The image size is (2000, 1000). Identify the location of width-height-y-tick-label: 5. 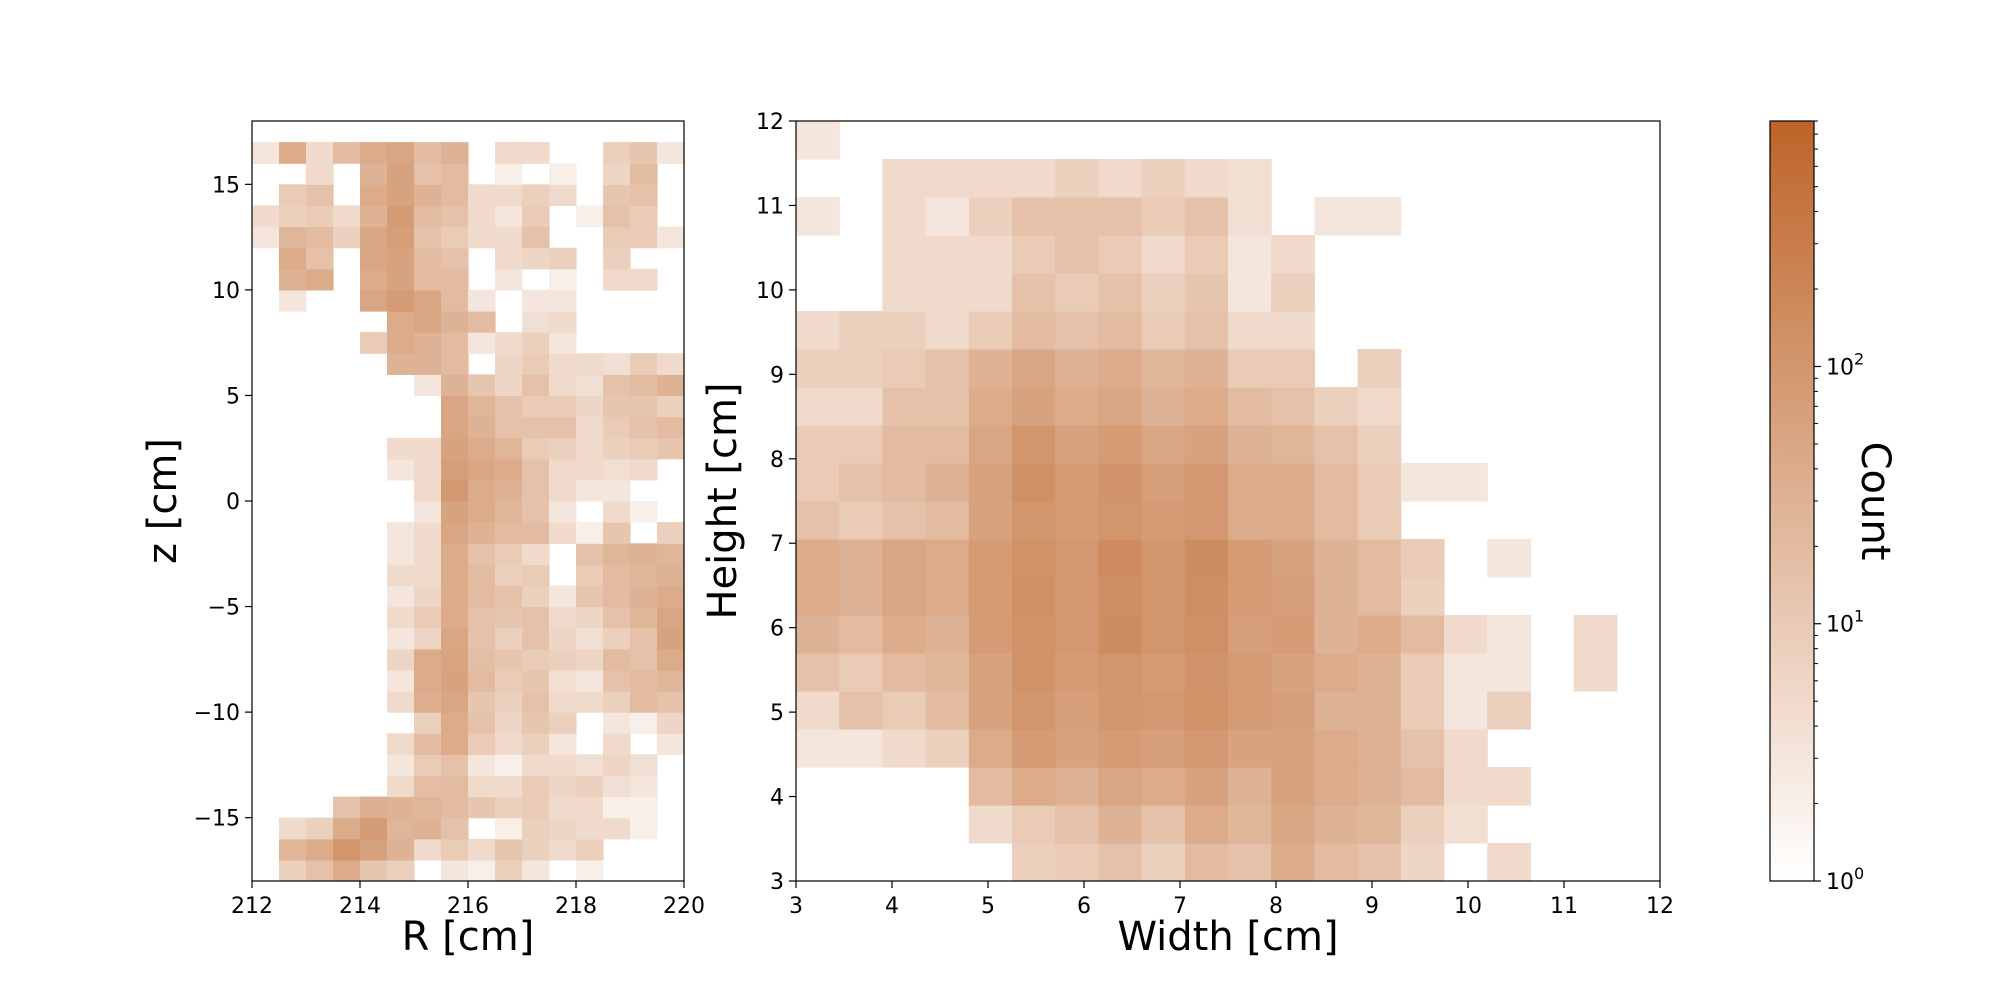
(777, 713).